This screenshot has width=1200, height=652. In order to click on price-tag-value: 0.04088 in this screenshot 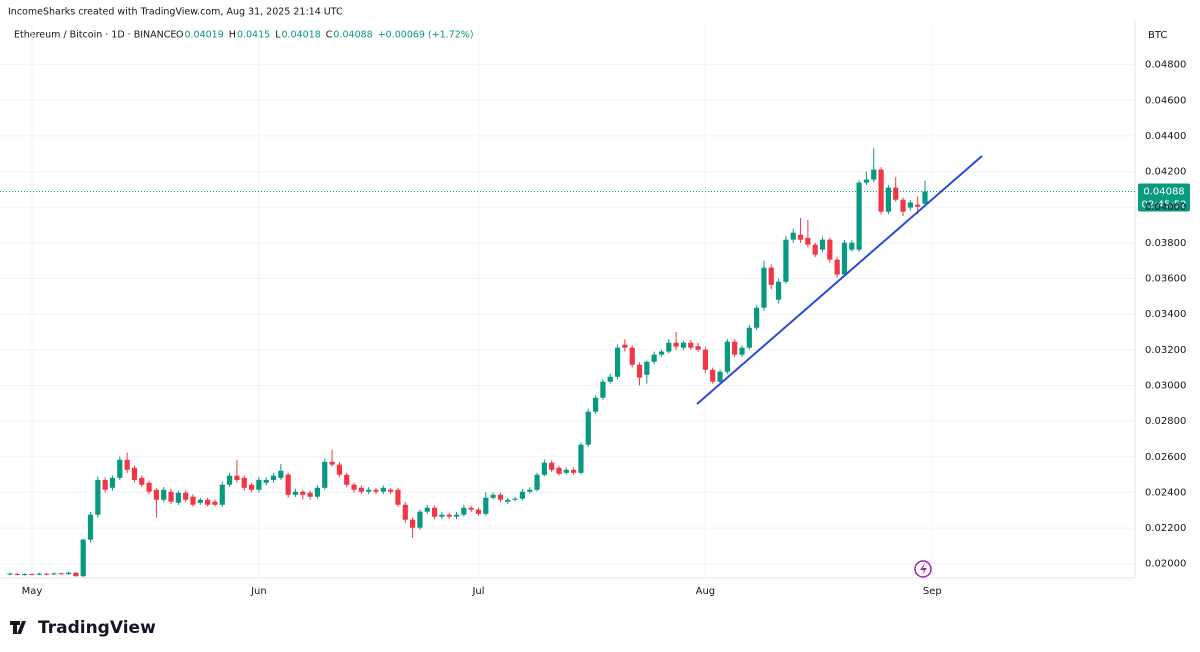, I will do `click(1163, 192)`.